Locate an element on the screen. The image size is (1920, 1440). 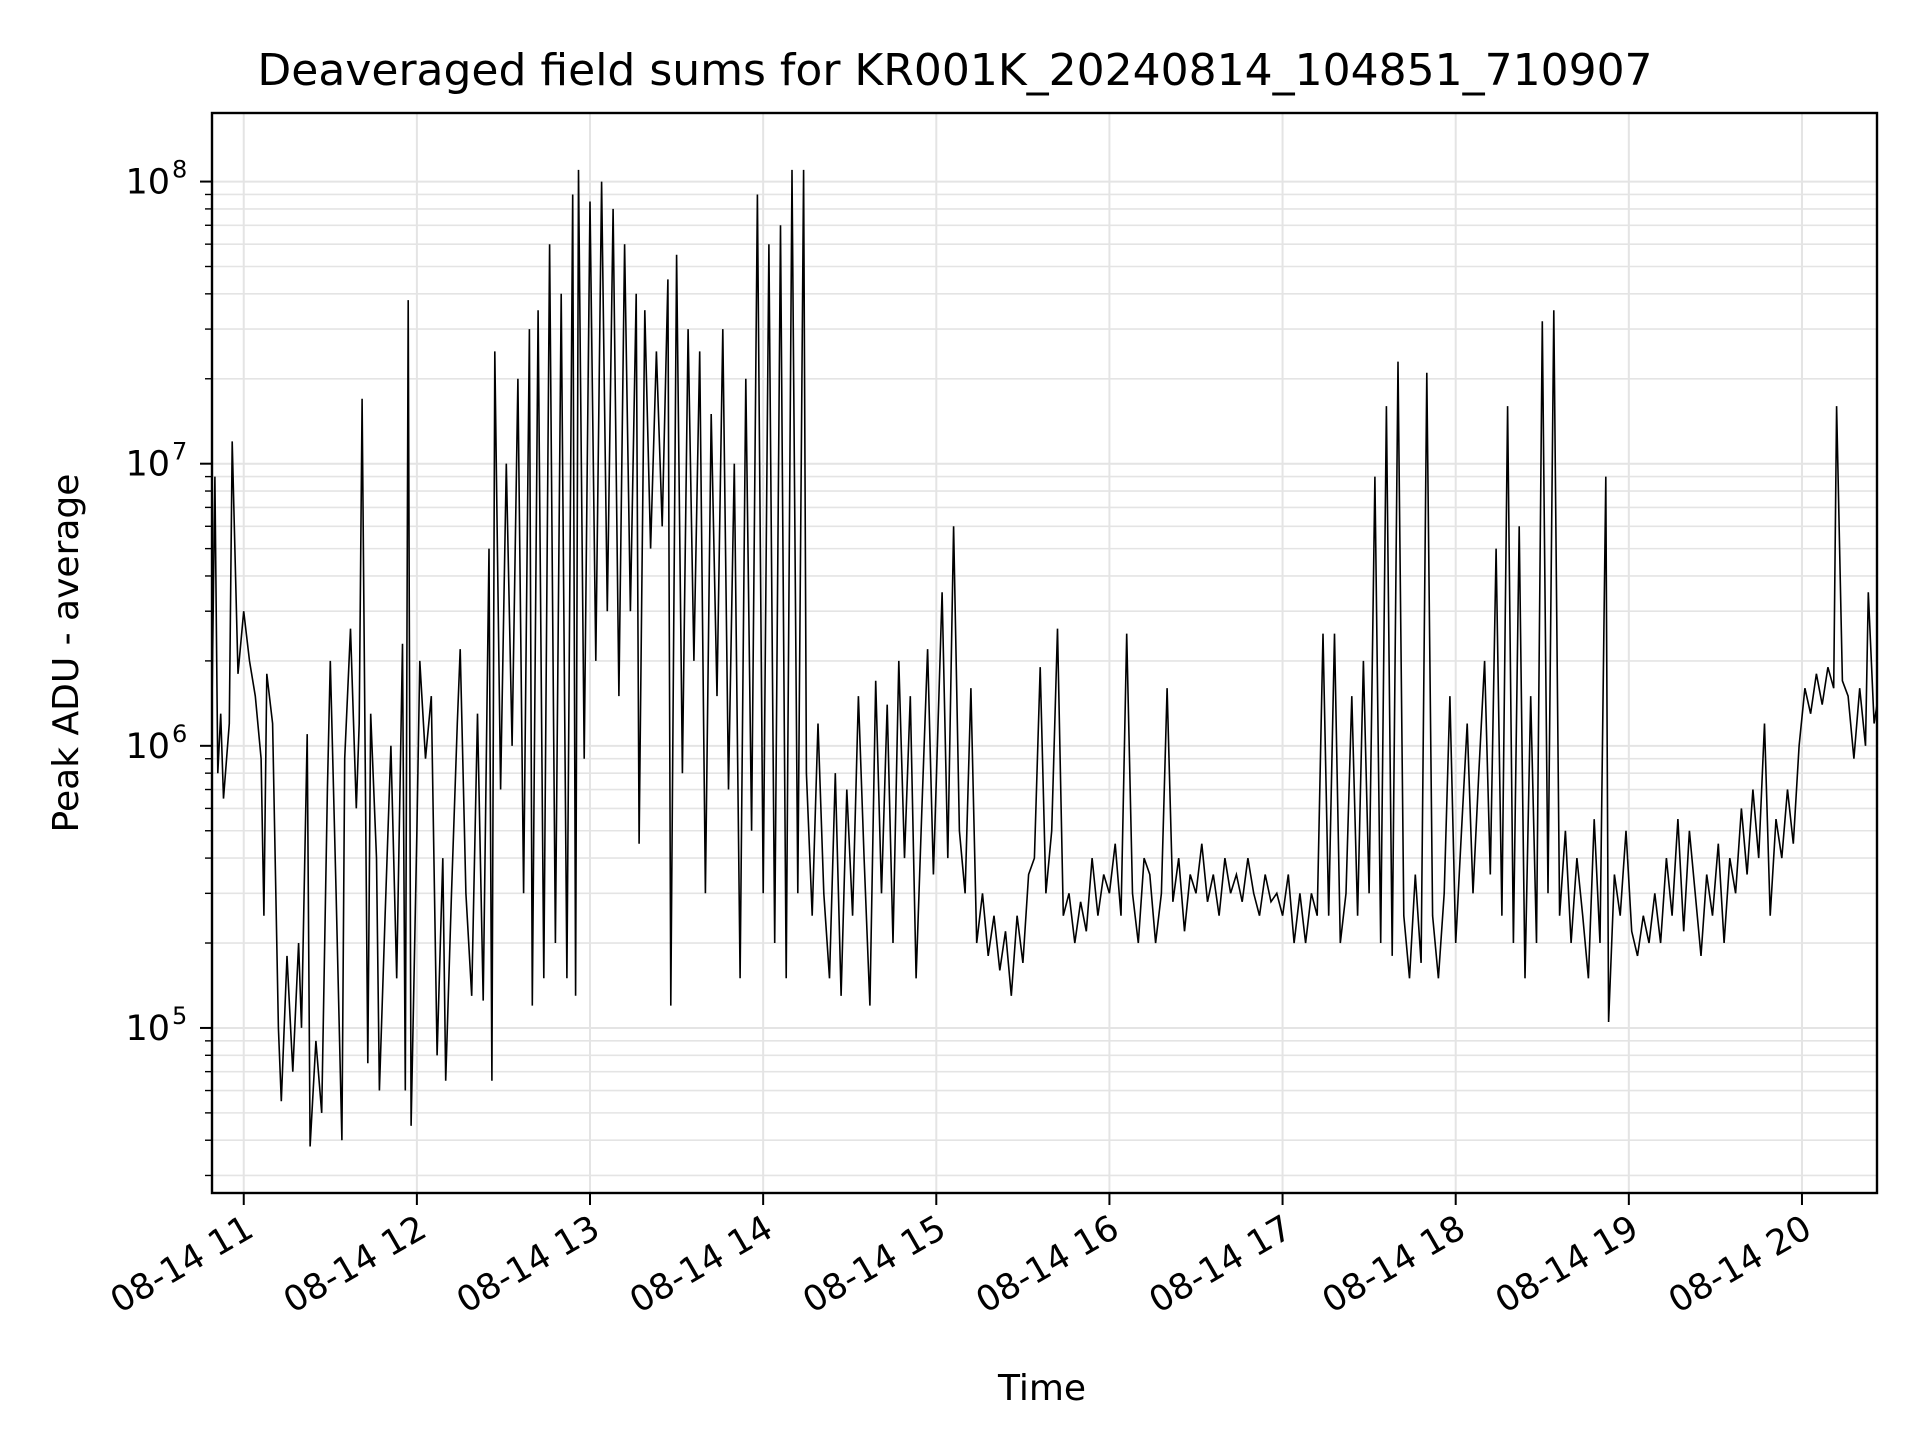
x-axis-label: Time is located at coordinates (1041, 1388).